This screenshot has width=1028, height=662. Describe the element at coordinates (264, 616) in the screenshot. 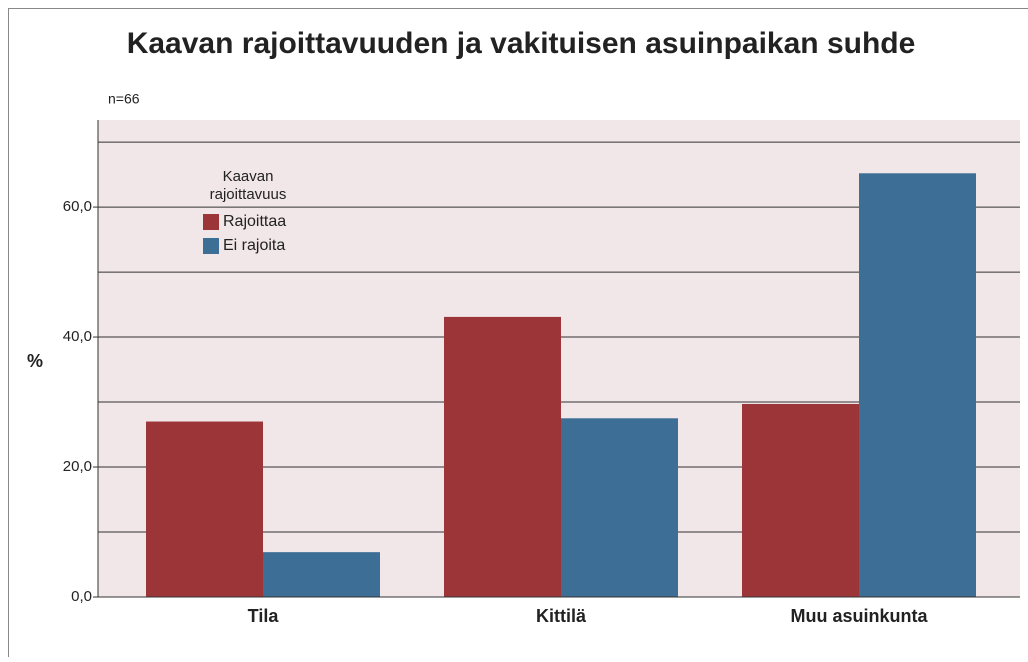

I see `x-tick-label: Tila` at that location.